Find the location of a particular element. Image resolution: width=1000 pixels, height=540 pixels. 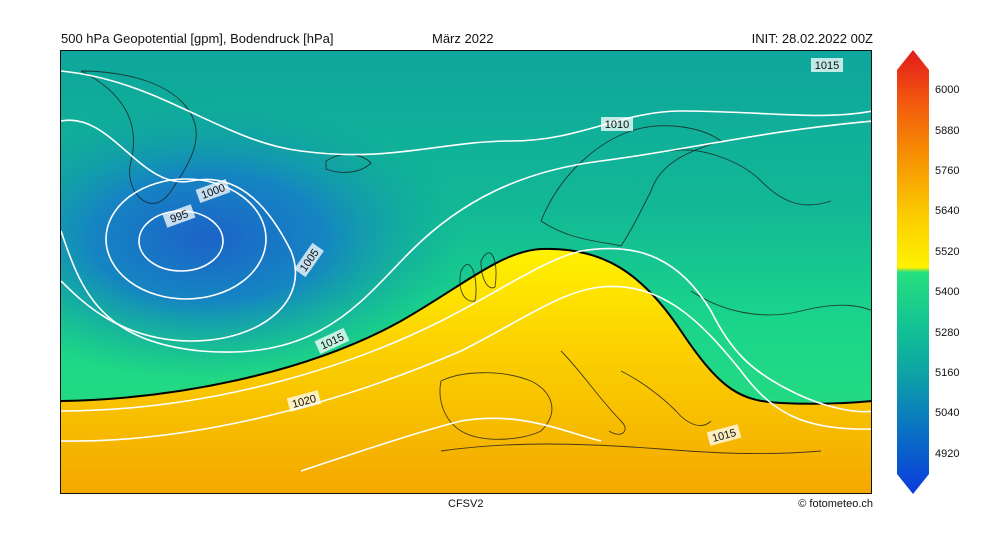

isobar-label: 1015 is located at coordinates (827, 66).